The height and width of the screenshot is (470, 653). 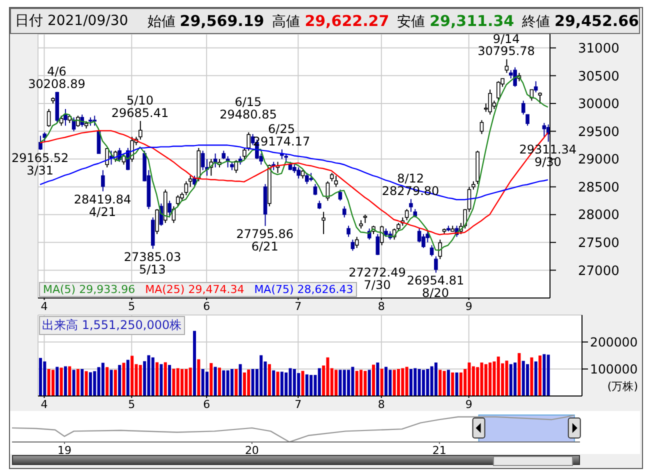 I want to click on annotation: 27385.03 5/13, so click(x=153, y=263).